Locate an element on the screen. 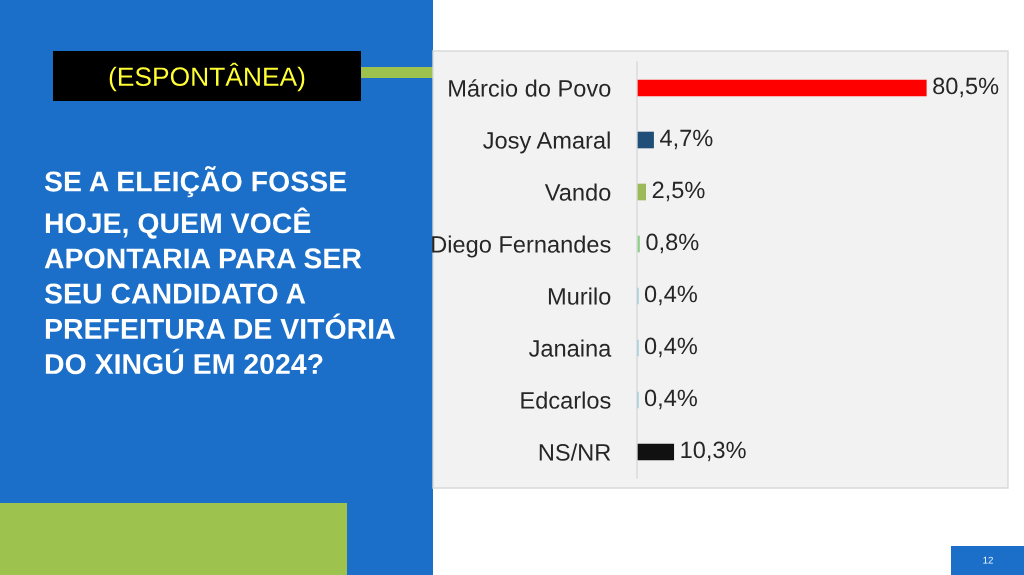 The width and height of the screenshot is (1024, 575). y-tick-label: NS/NR is located at coordinates (575, 452).